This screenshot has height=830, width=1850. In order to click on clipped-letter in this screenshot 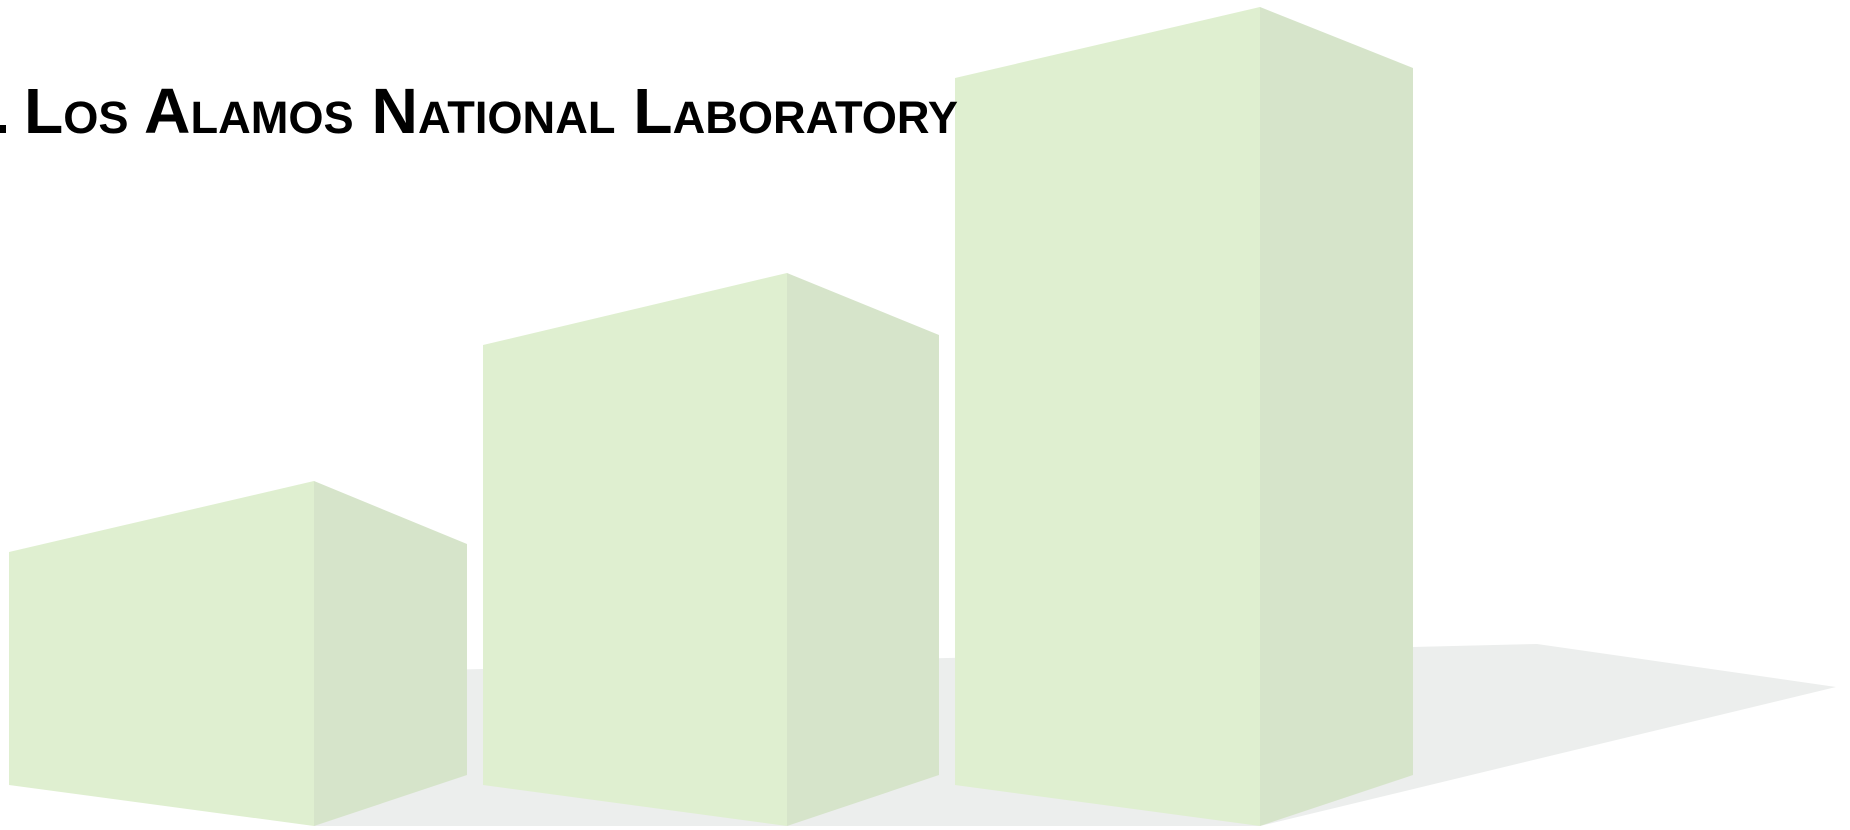, I will do `click(3, 129)`.